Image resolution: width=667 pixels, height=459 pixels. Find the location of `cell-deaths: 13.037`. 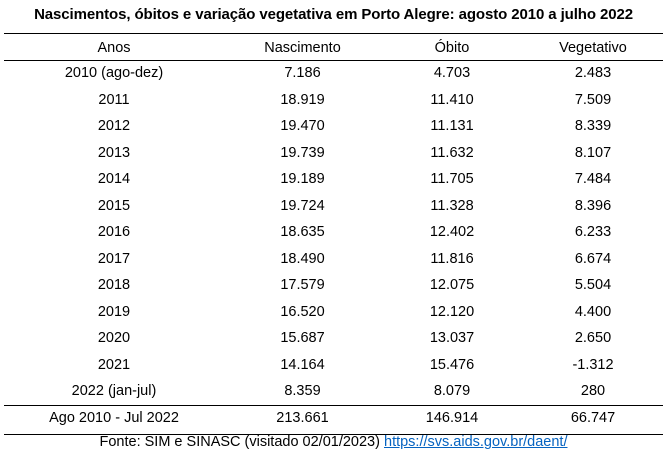

cell-deaths: 13.037 is located at coordinates (452, 338).